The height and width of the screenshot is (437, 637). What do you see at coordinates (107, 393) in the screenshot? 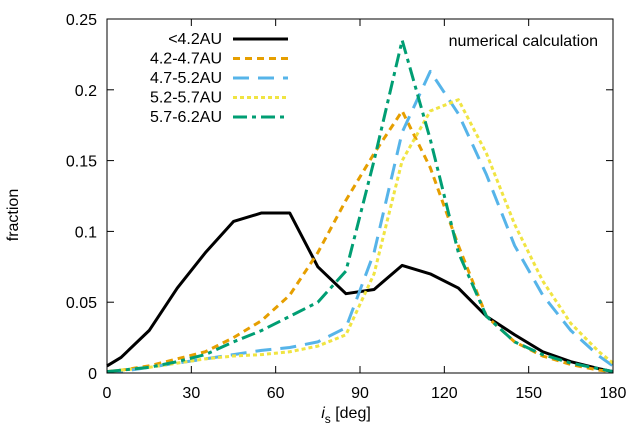
I see `x-tick-label: 0` at bounding box center [107, 393].